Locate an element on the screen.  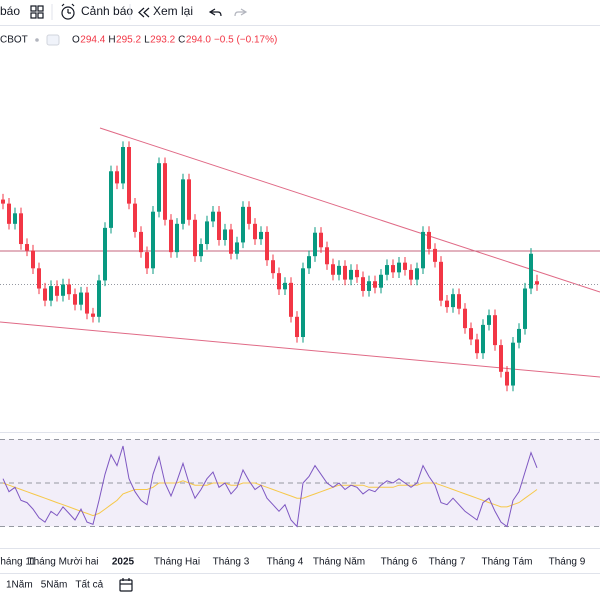
legend-value: 295.2 is located at coordinates (128, 40).